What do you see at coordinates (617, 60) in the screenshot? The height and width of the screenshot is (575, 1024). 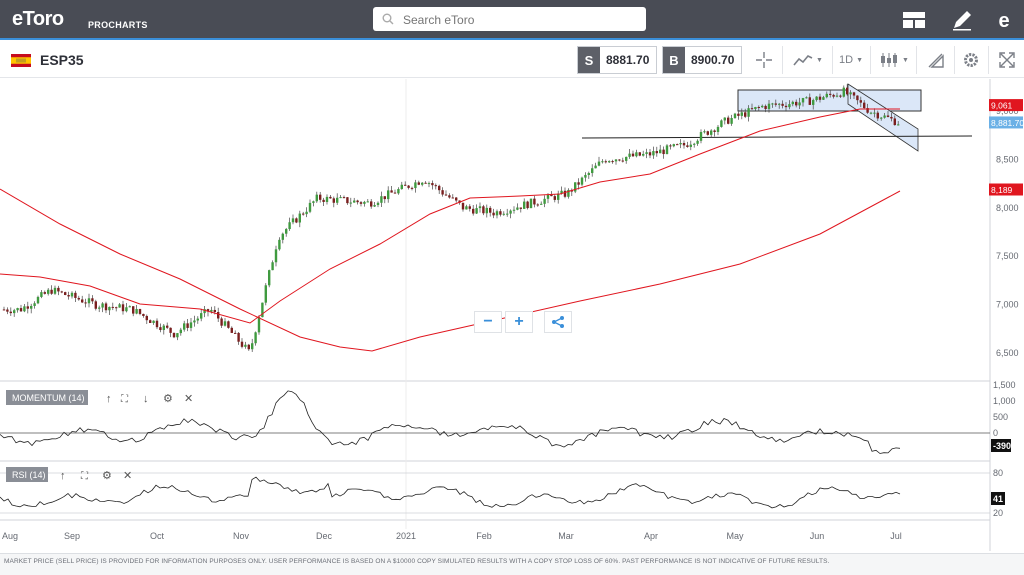 I see `sell-button: S 8881.70` at bounding box center [617, 60].